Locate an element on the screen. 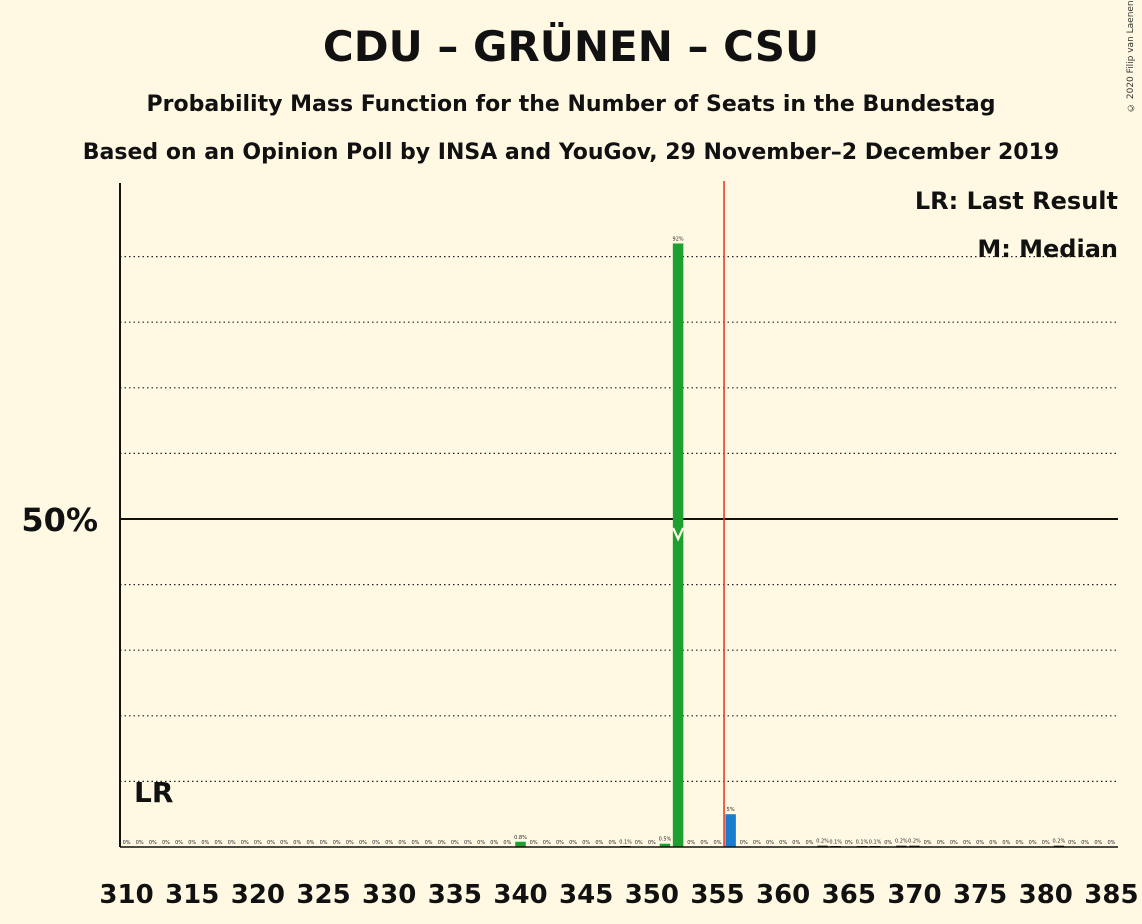 Image resolution: width=1142 pixels, height=924 pixels. bar-label-313: 0% is located at coordinates (166, 843).